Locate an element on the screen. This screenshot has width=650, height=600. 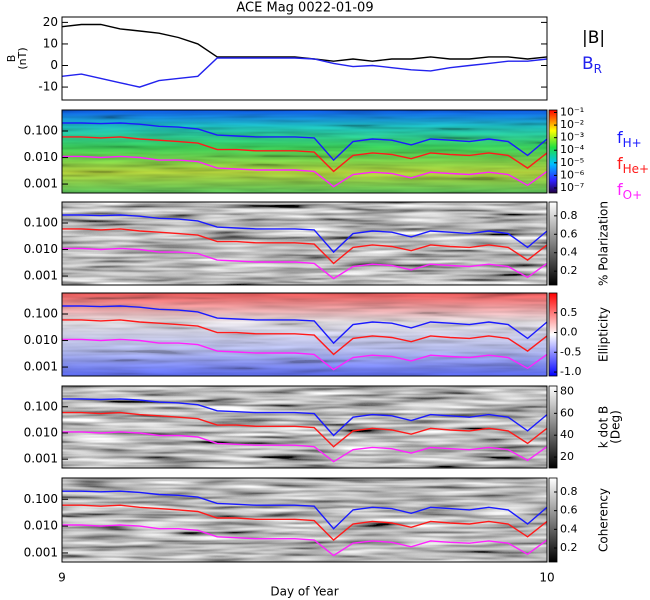
colorbar-tick-label: 10⁻⁶ is located at coordinates (572, 174).